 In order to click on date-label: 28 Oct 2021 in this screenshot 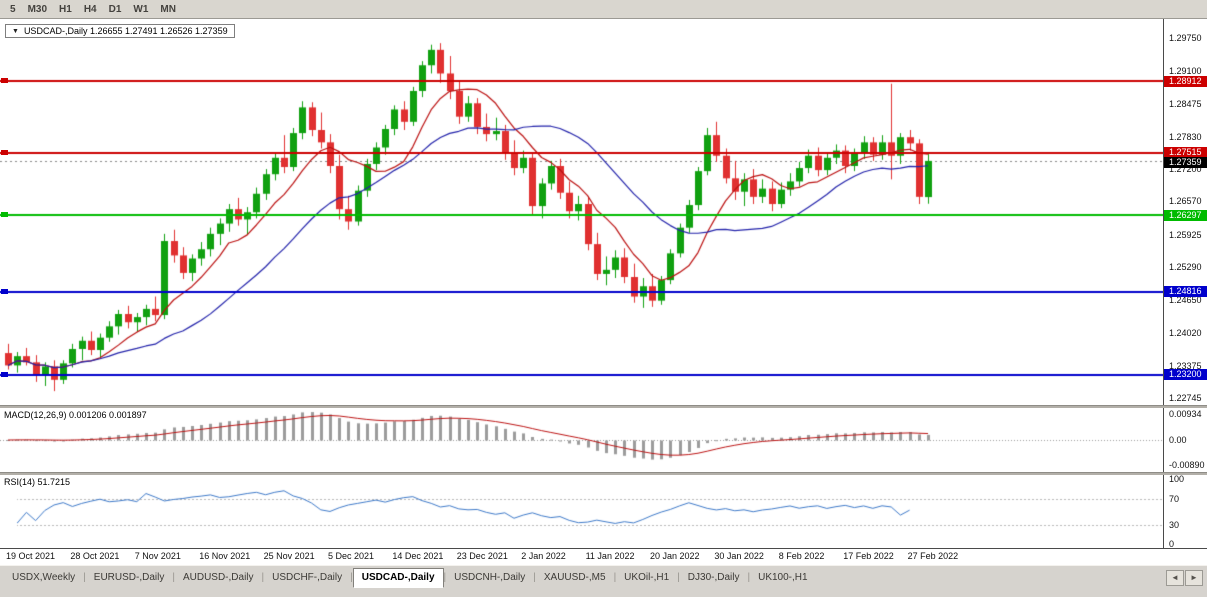, I will do `click(95, 556)`.